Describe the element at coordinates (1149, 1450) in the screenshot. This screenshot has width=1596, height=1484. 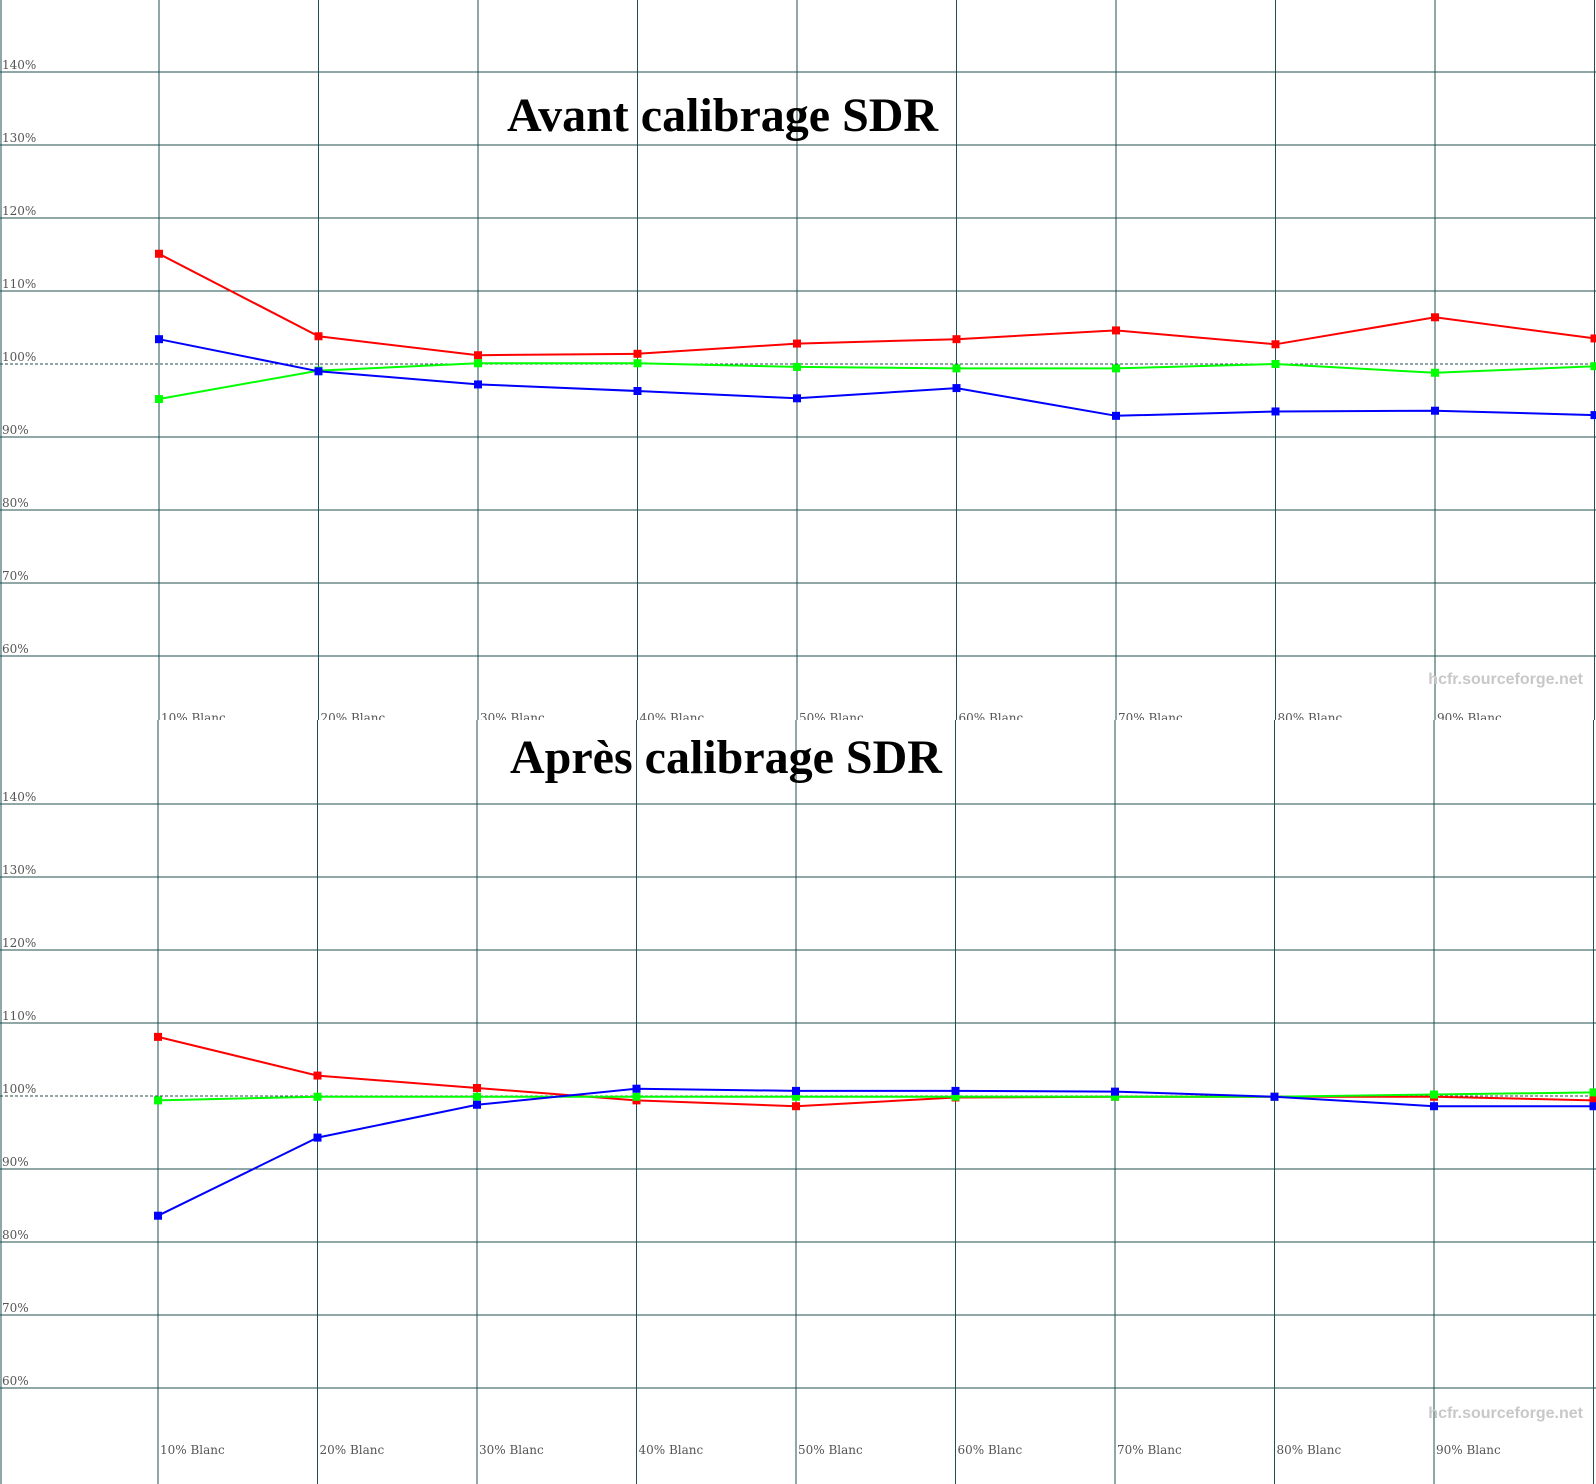
I see `x-tick-label: 70% Blanc` at that location.